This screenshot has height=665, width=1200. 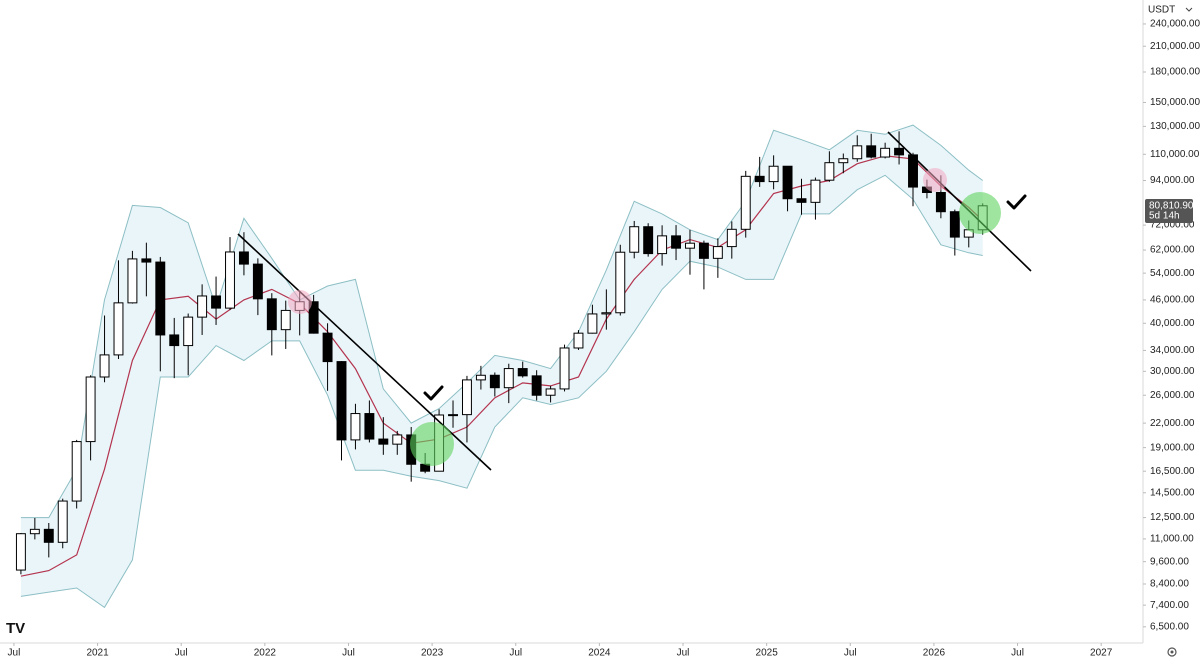 What do you see at coordinates (1175, 126) in the screenshot?
I see `y-tick-label: 130,000.00` at bounding box center [1175, 126].